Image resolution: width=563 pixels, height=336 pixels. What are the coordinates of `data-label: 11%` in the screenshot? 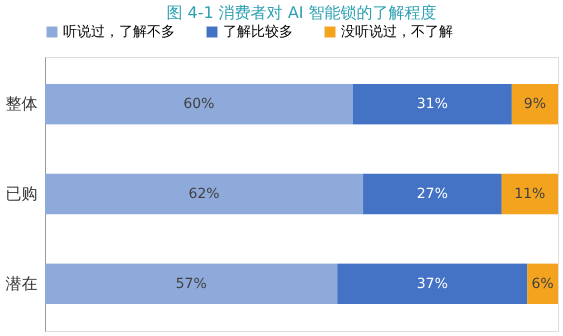 It's located at (530, 194).